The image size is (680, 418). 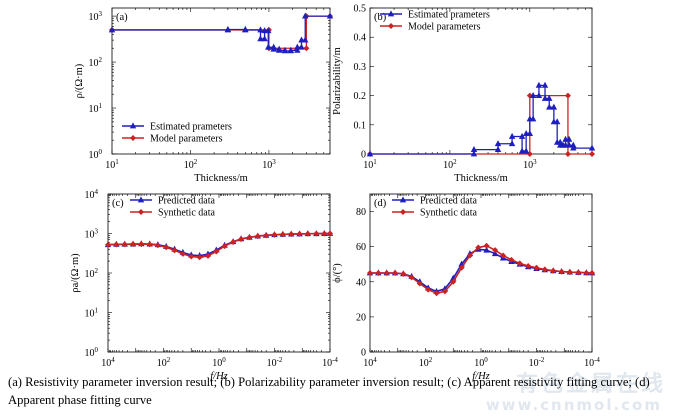 What do you see at coordinates (590, 384) in the screenshot?
I see `watermark: 有色金属在线` at bounding box center [590, 384].